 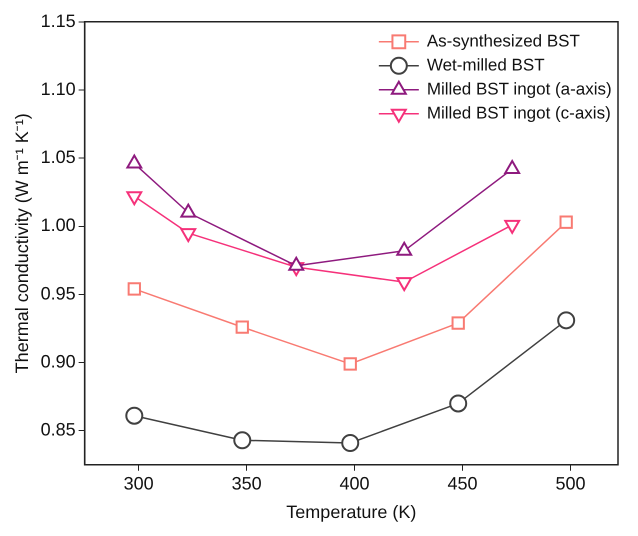 I want to click on y-tick-label: 1.10, so click(x=58, y=88).